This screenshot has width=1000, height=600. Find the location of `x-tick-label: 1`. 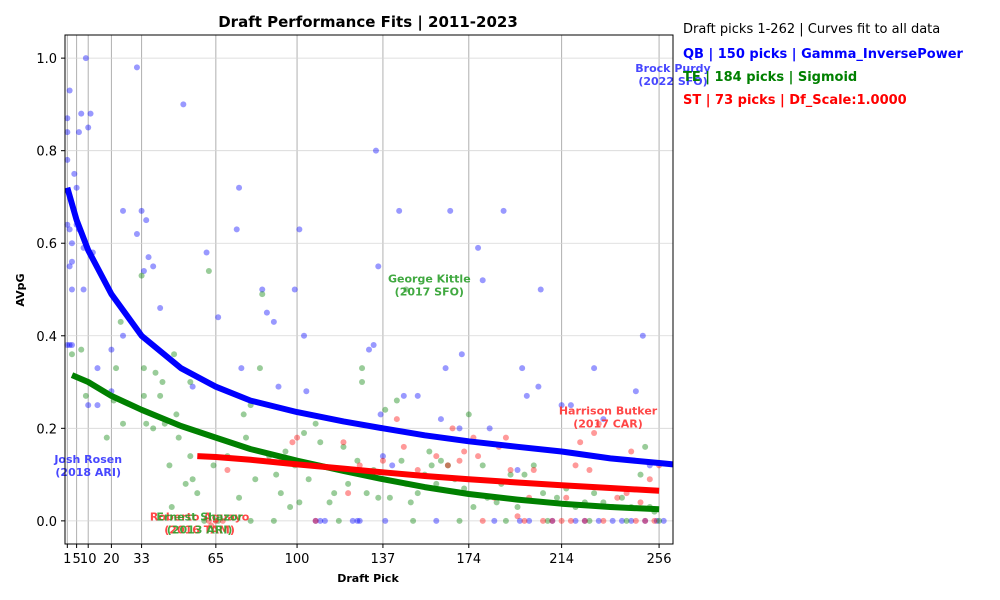

x-tick-label: 1 is located at coordinates (67, 559).